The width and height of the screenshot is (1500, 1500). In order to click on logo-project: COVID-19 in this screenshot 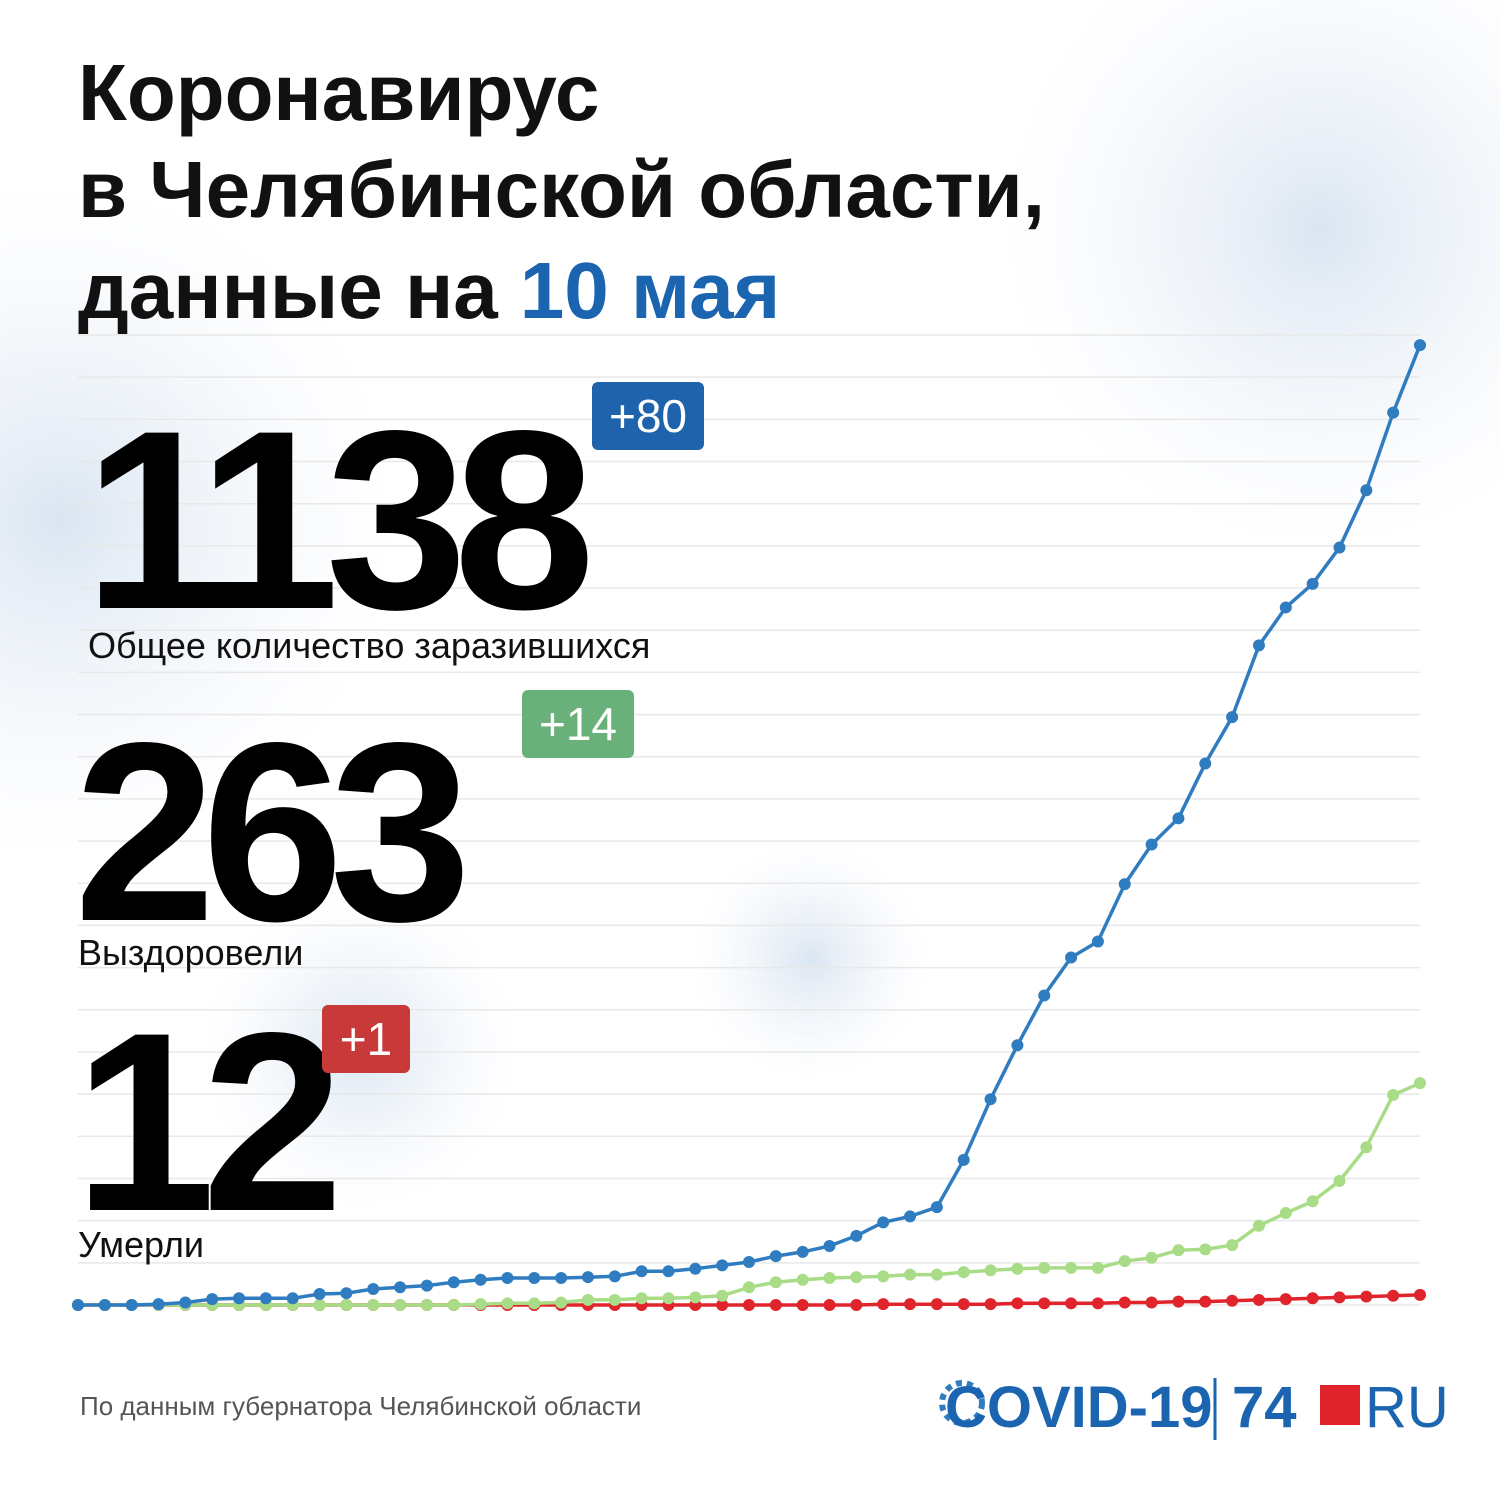, I will do `click(1079, 1407)`.